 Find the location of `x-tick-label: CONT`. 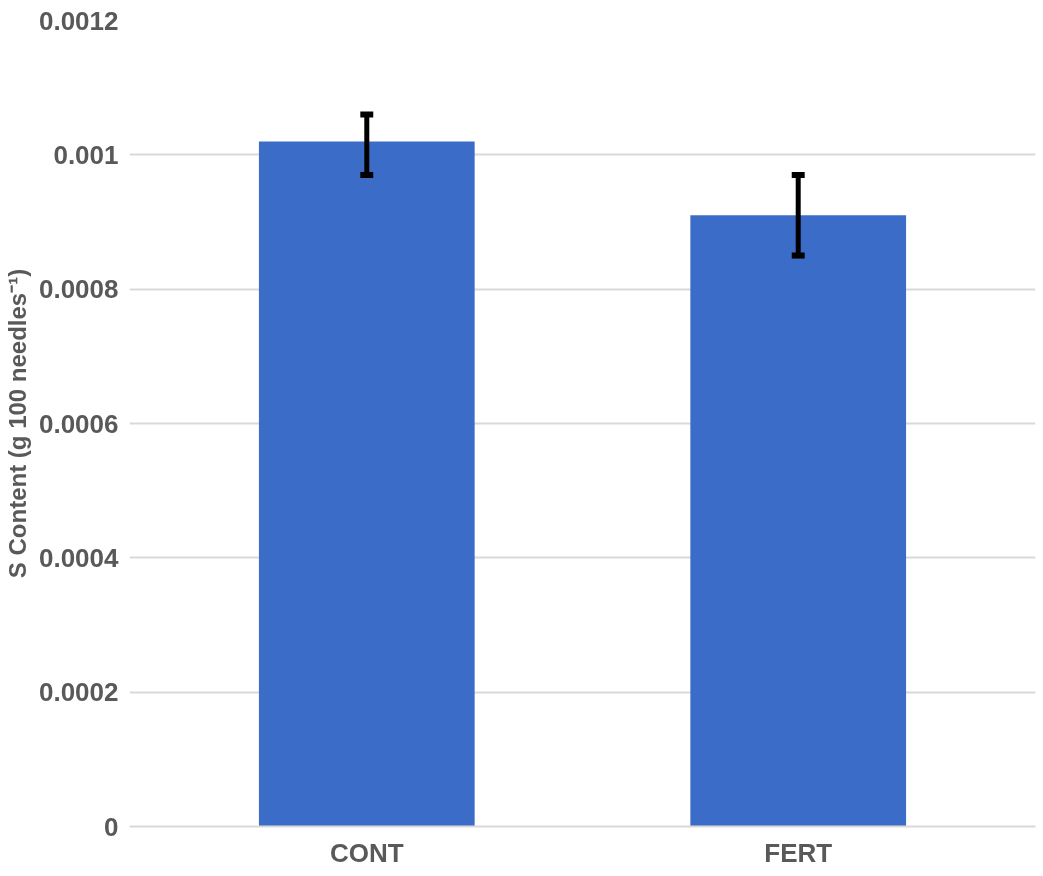

x-tick-label: CONT is located at coordinates (366, 852).